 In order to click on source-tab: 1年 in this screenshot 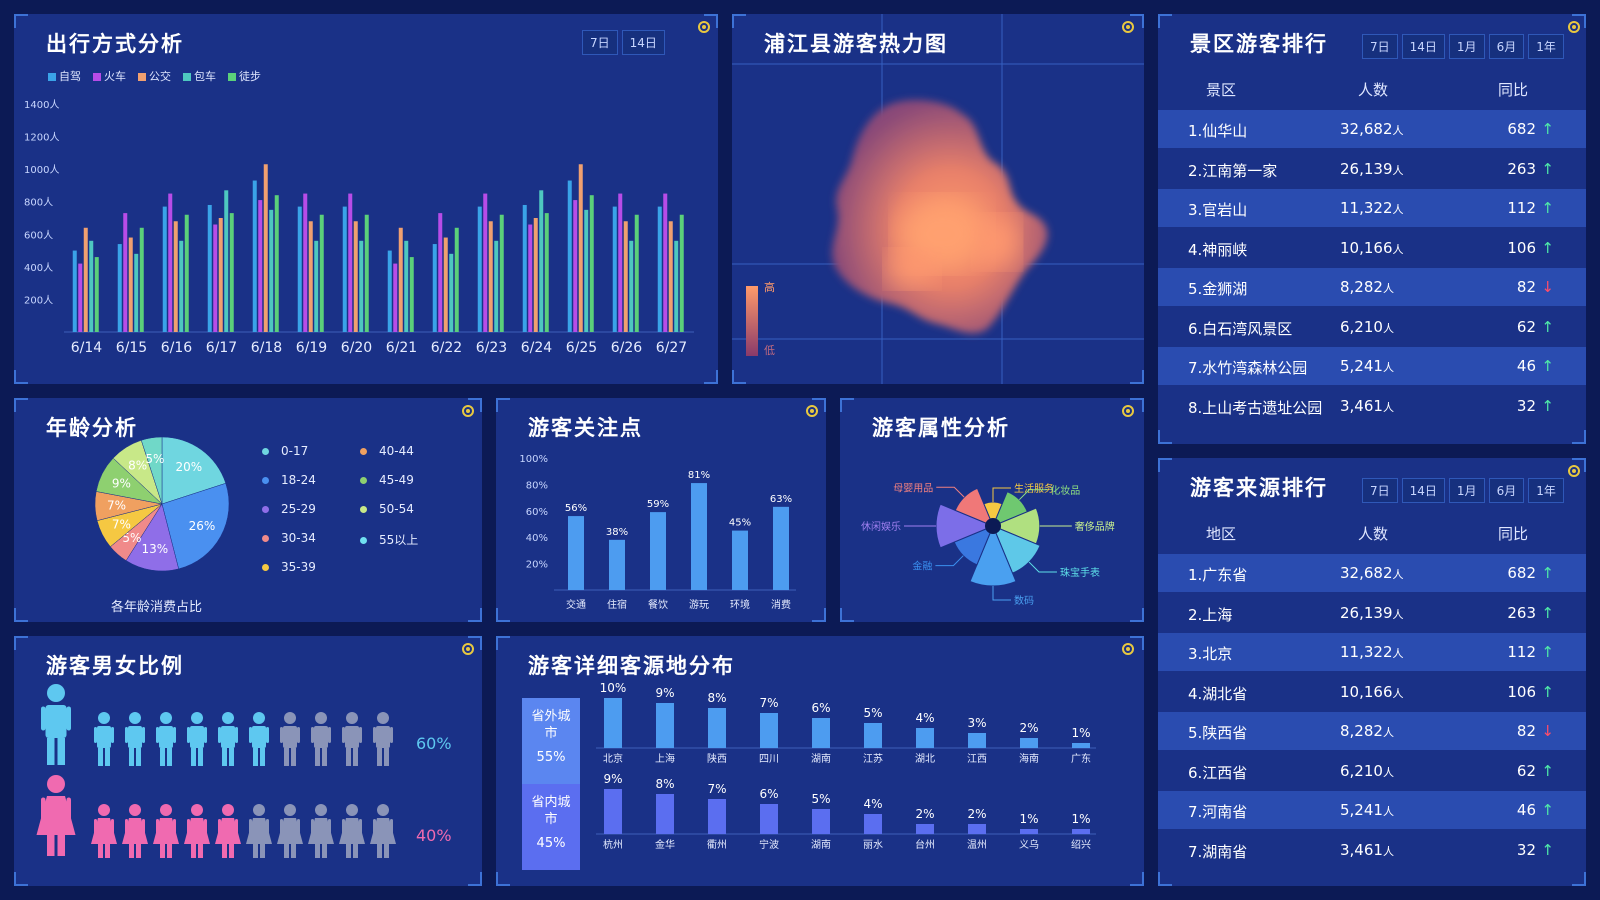, I will do `click(1546, 490)`.